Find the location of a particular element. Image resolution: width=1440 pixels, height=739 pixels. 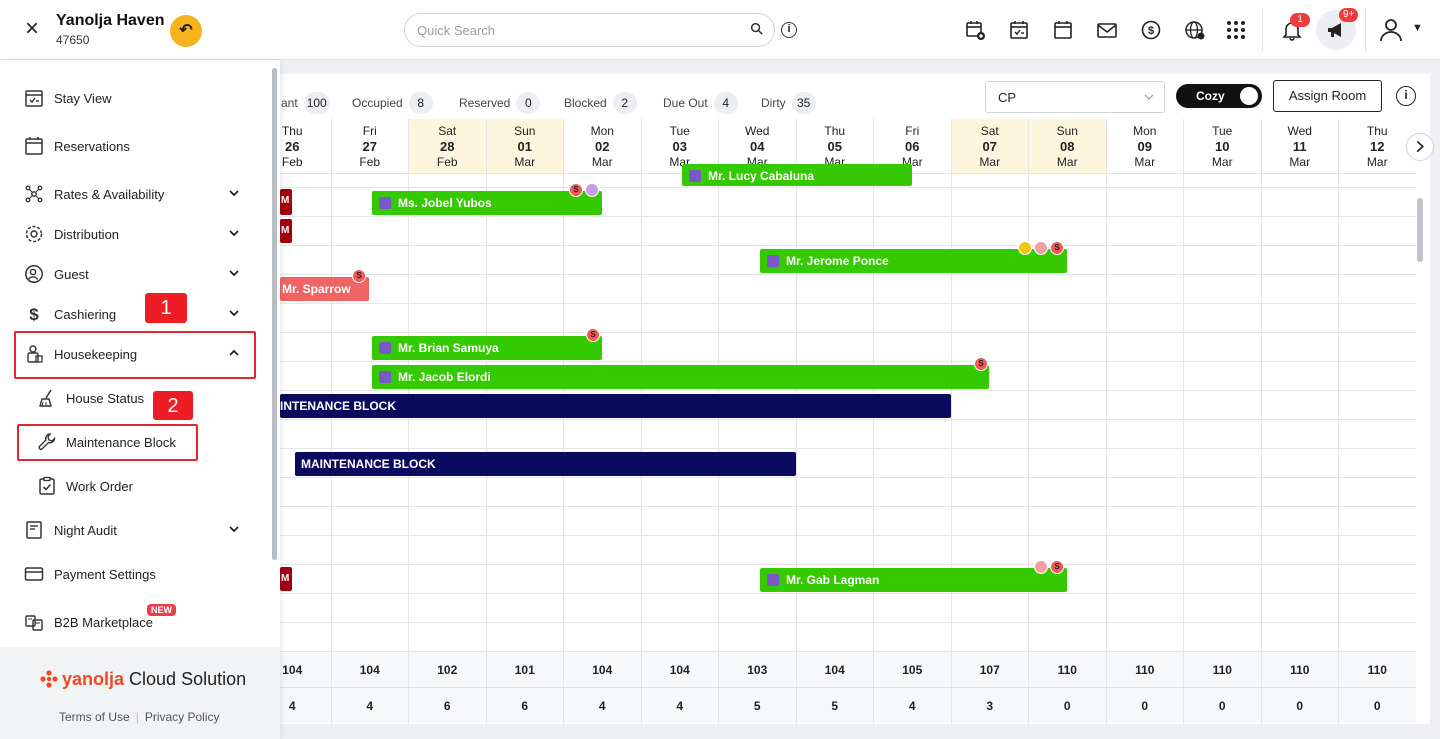

sidebar-item-housekeeping: Housekeeping is located at coordinates (135, 354).